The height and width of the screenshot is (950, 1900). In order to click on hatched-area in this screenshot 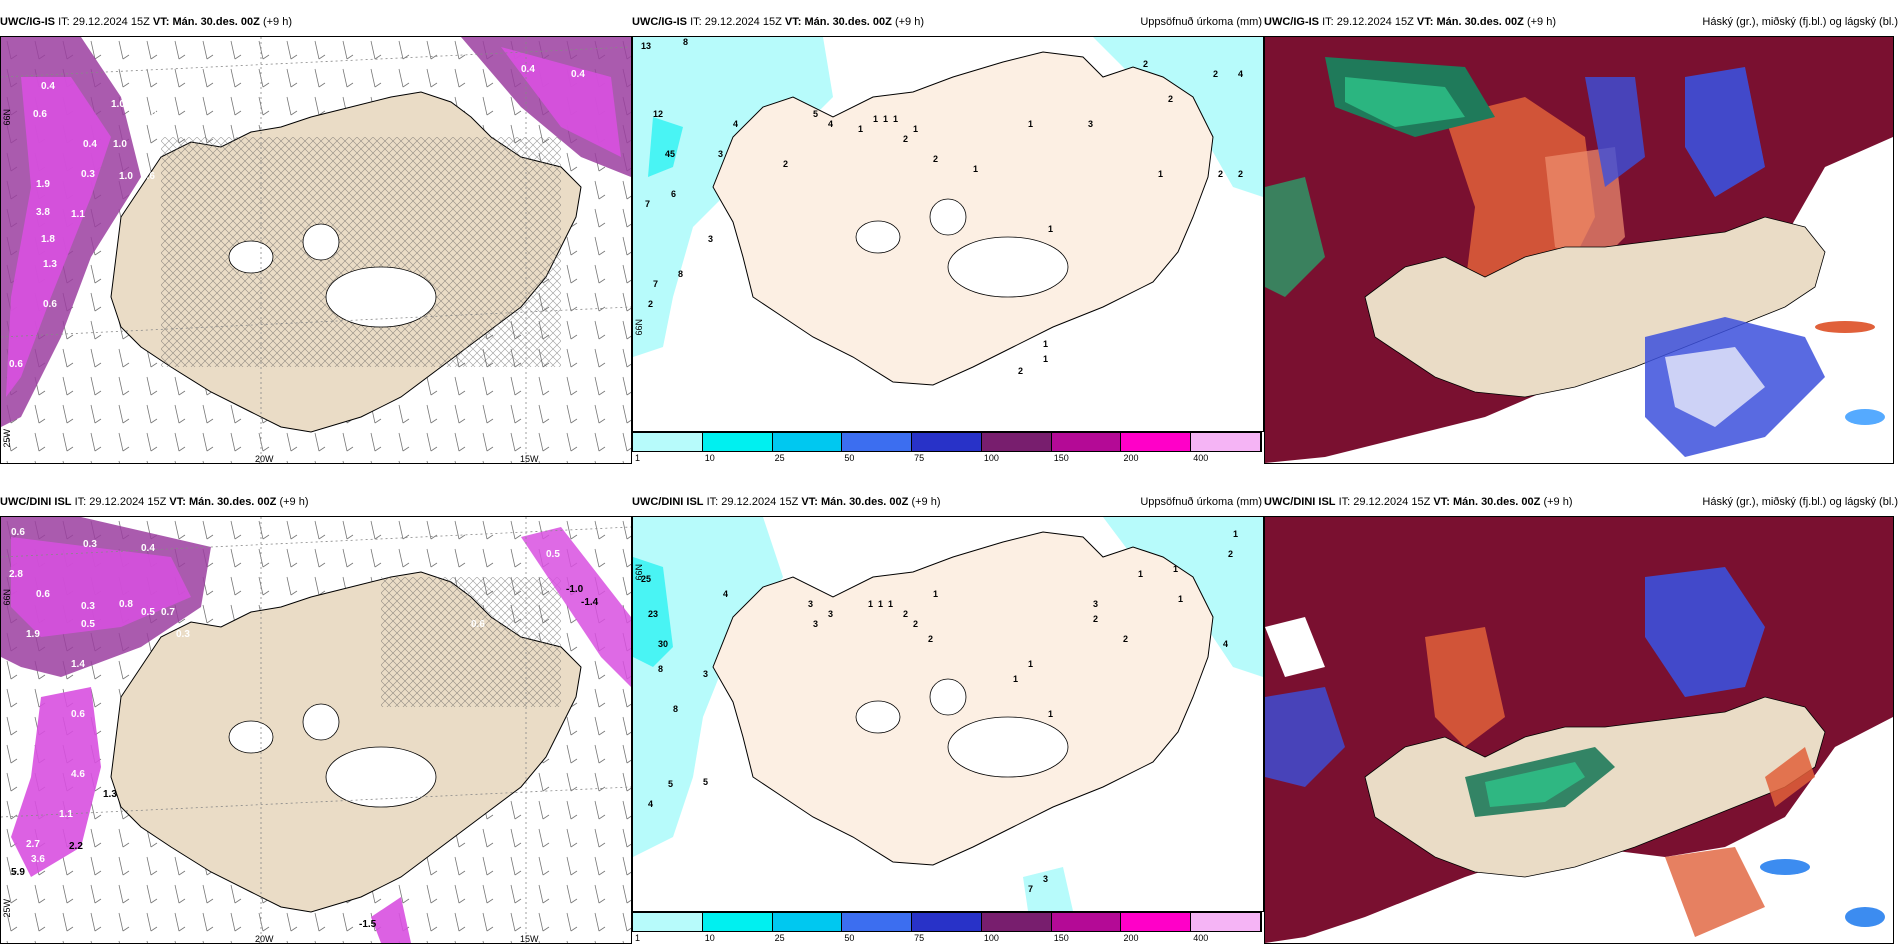, I will do `click(361, 252)`.